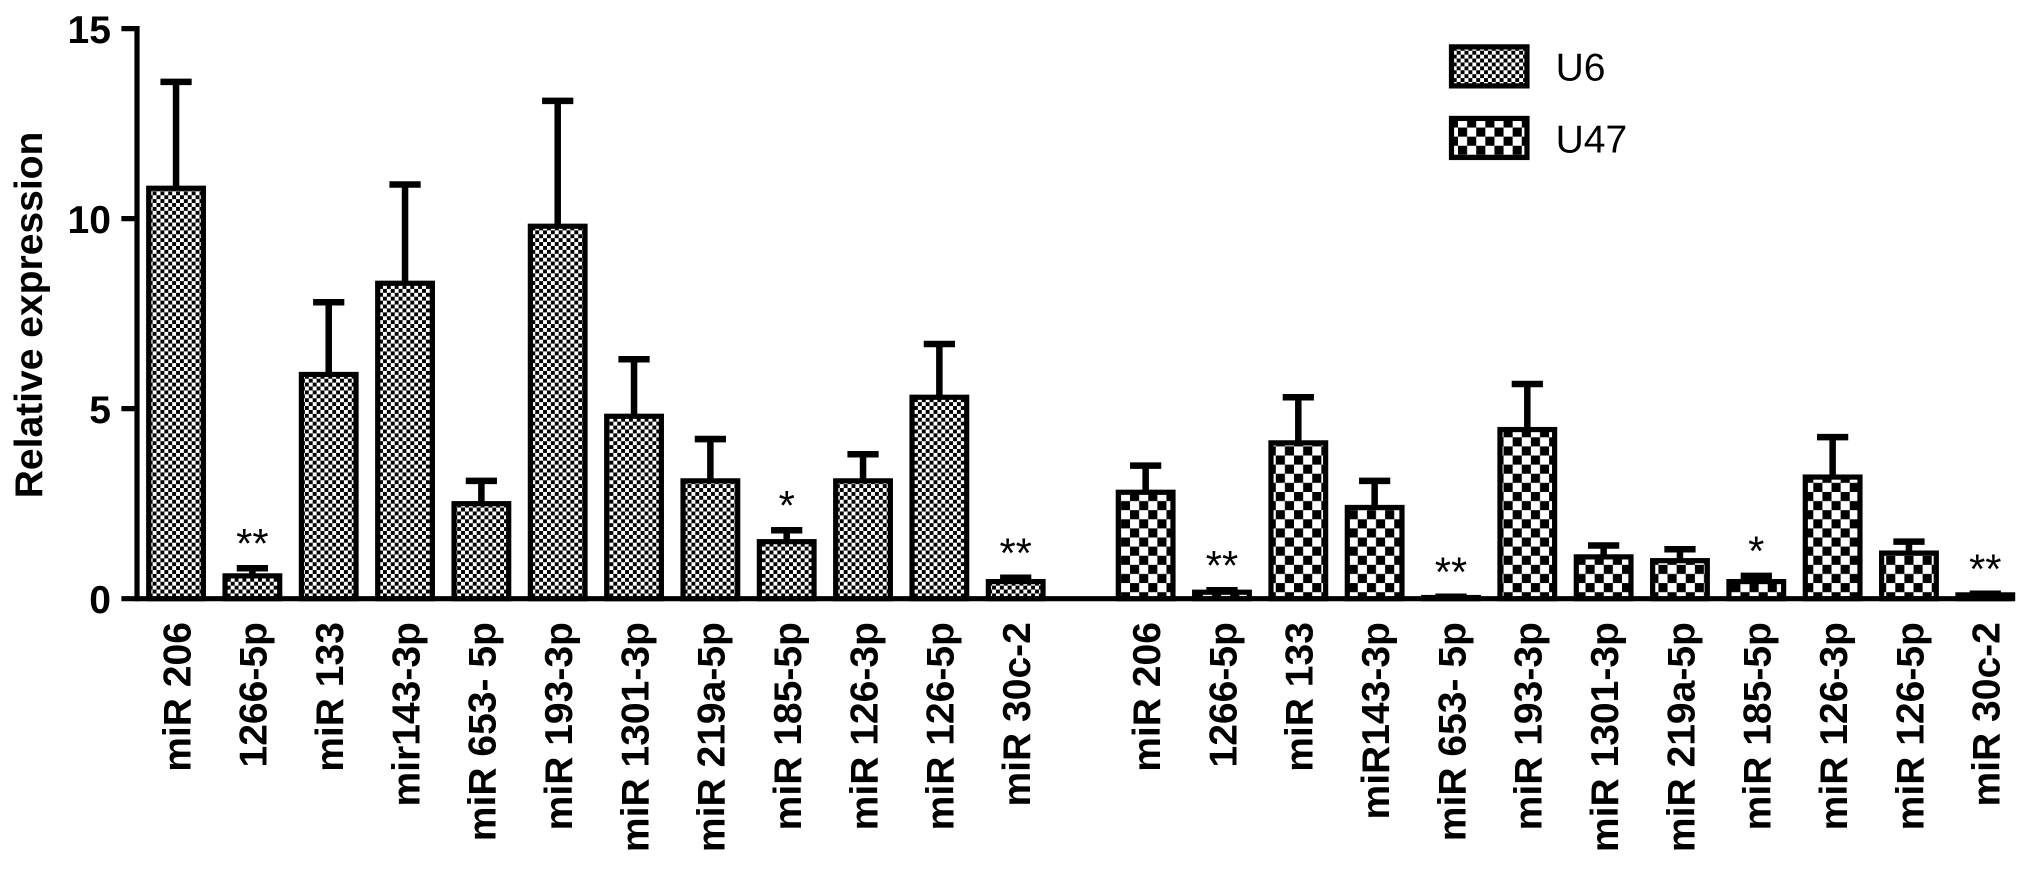  Describe the element at coordinates (1581, 68) in the screenshot. I see `legend-label: U6` at that location.